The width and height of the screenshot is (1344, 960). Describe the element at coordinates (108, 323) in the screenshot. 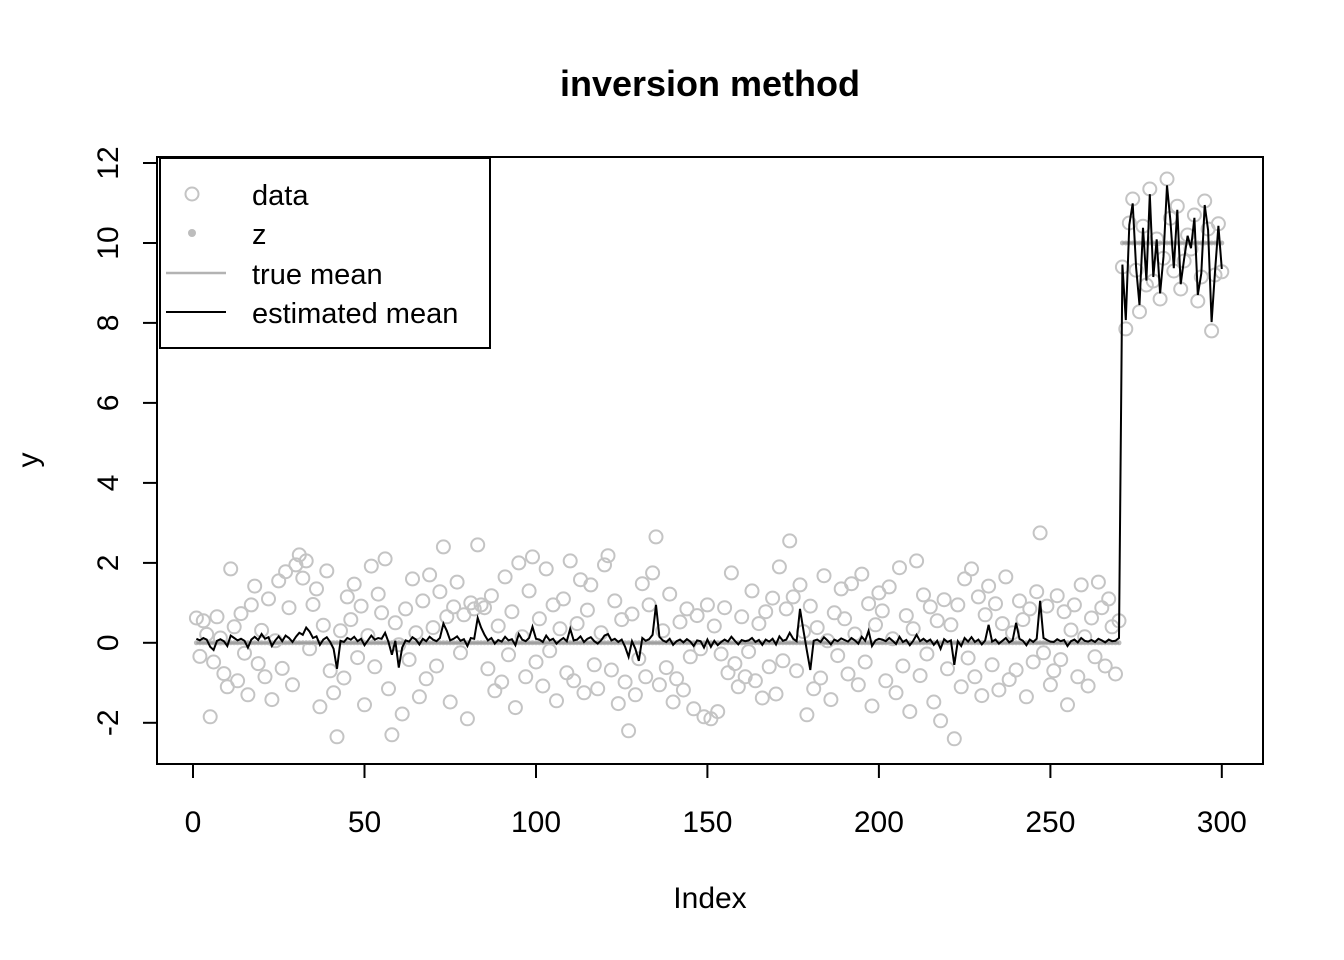

I see `y-tick-label: 8` at that location.